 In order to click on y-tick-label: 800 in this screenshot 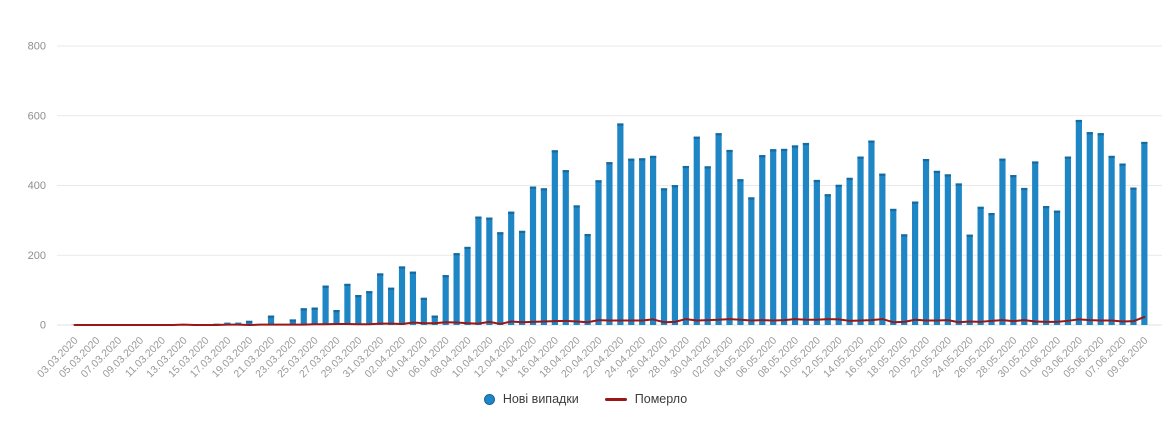, I will do `click(37, 47)`.